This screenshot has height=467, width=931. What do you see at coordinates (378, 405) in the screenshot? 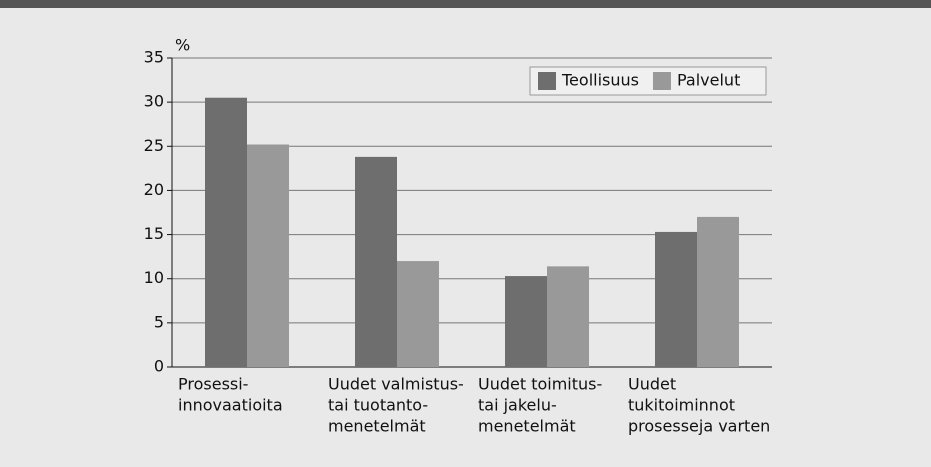
I see `x-tick-label: tai tuotanto-` at bounding box center [378, 405].